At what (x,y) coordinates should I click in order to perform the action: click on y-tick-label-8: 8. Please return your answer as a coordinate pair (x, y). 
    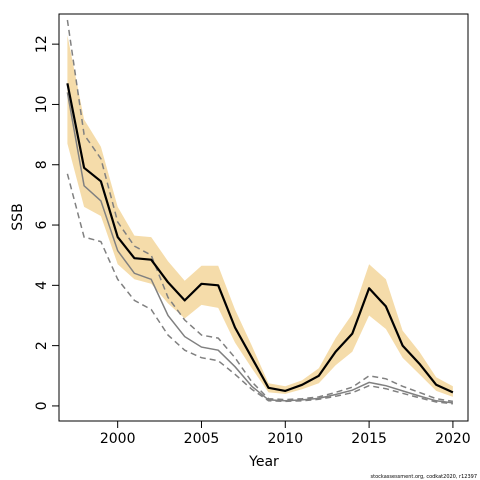
    Looking at the image, I should click on (42, 164).